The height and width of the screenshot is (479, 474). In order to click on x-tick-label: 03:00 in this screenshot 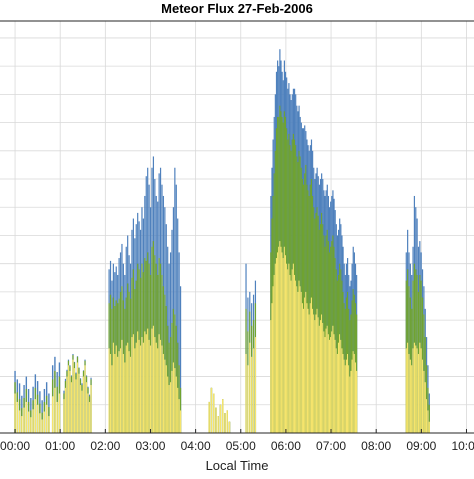, I will do `click(150, 446)`.